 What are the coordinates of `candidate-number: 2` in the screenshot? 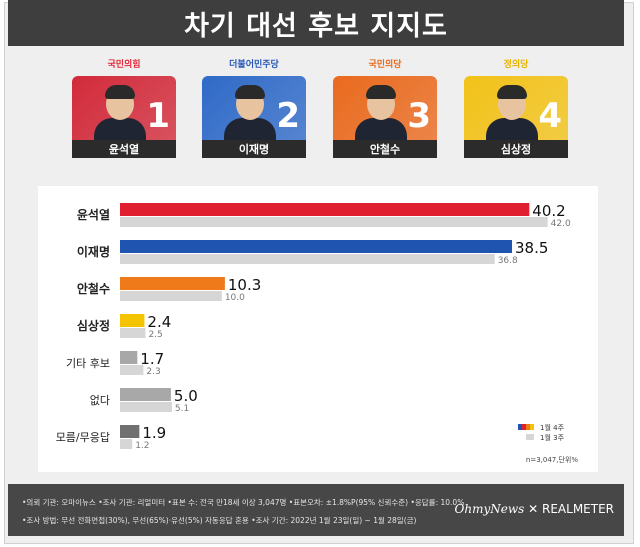 It's located at (288, 116).